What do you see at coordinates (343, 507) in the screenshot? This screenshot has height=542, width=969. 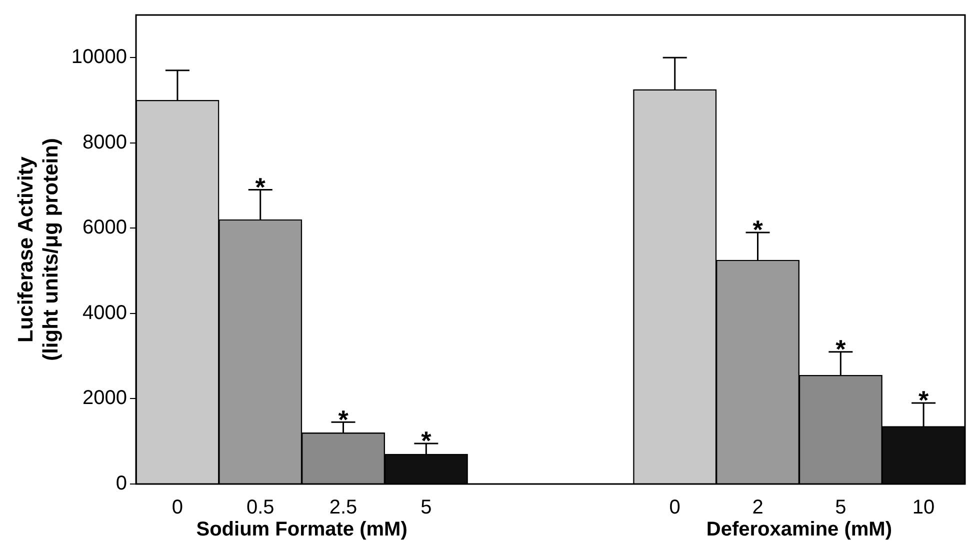 I see `x-tick-label: 2.5` at bounding box center [343, 507].